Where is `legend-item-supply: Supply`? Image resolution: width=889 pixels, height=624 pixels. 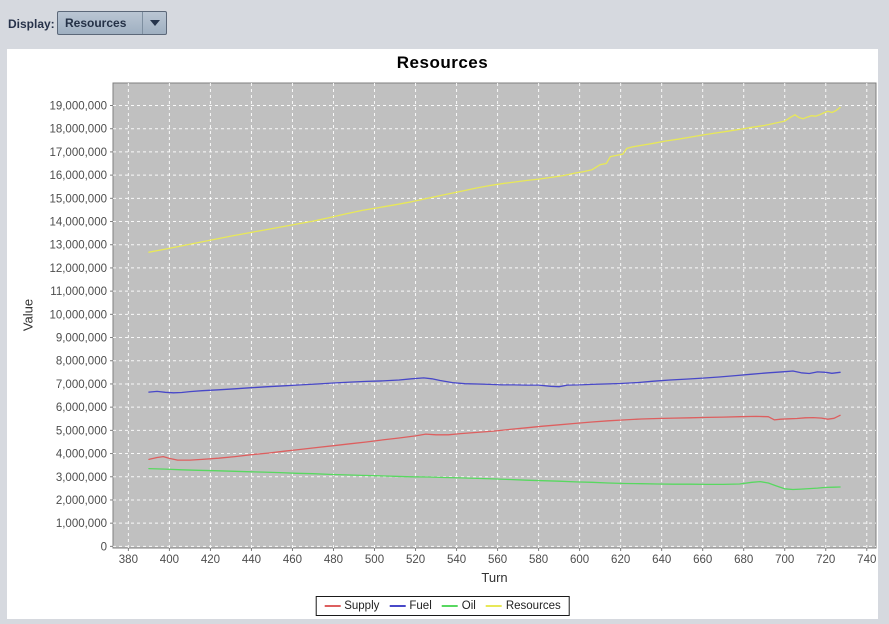
legend-item-supply: Supply is located at coordinates (351, 606).